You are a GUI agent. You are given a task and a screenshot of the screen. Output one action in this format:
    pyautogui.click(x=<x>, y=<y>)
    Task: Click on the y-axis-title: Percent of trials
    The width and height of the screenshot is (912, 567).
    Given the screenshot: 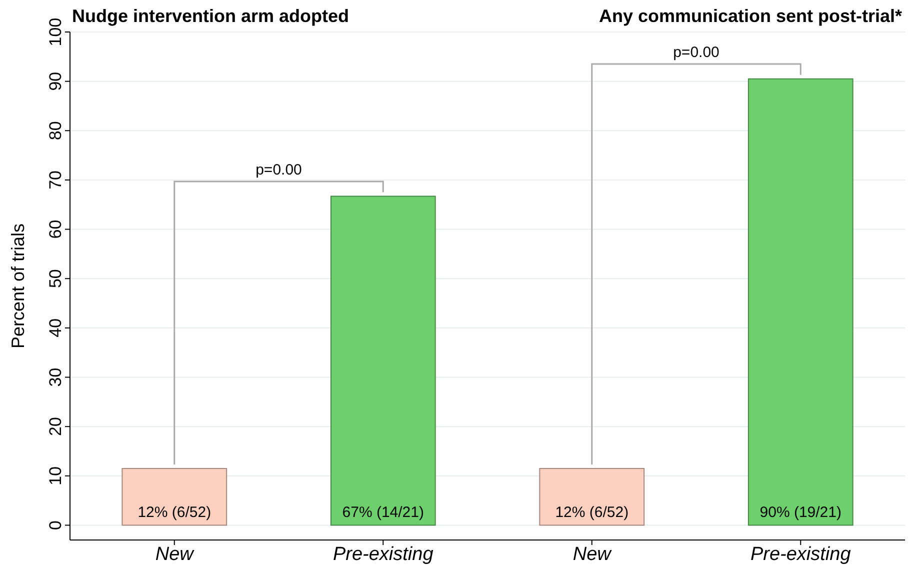 What is the action you would take?
    pyautogui.click(x=18, y=286)
    